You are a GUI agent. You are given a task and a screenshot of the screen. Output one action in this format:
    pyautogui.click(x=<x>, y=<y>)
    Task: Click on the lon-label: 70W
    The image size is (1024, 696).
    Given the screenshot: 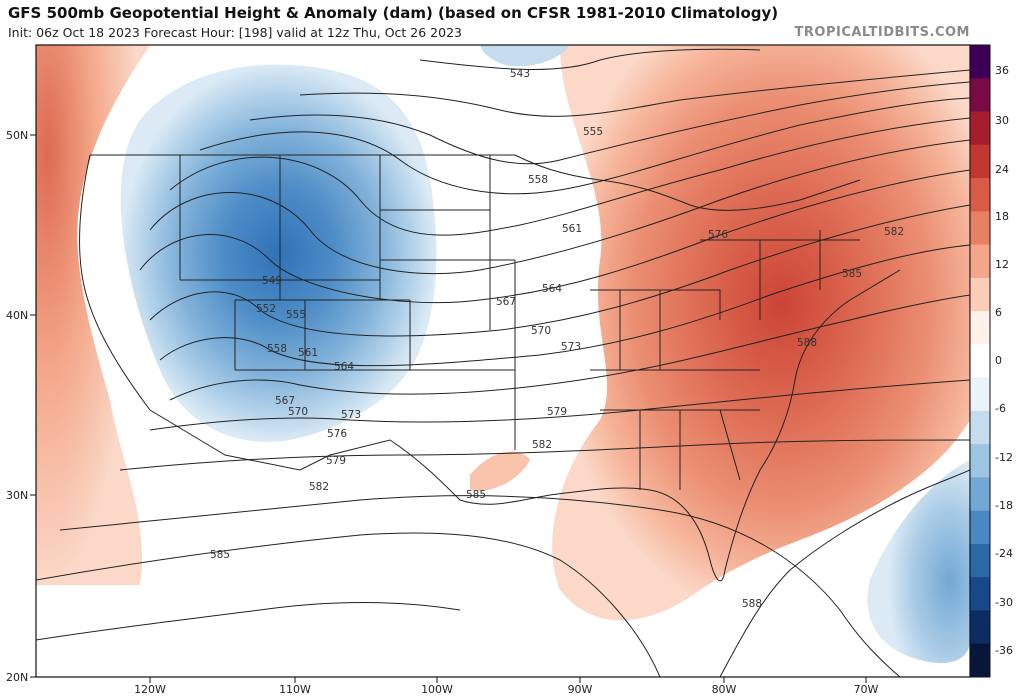 What is the action you would take?
    pyautogui.click(x=866, y=689)
    